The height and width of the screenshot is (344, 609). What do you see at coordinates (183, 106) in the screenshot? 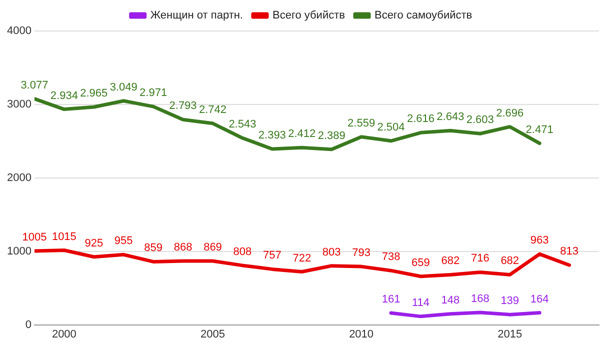
I see `data-label: 2.793` at bounding box center [183, 106].